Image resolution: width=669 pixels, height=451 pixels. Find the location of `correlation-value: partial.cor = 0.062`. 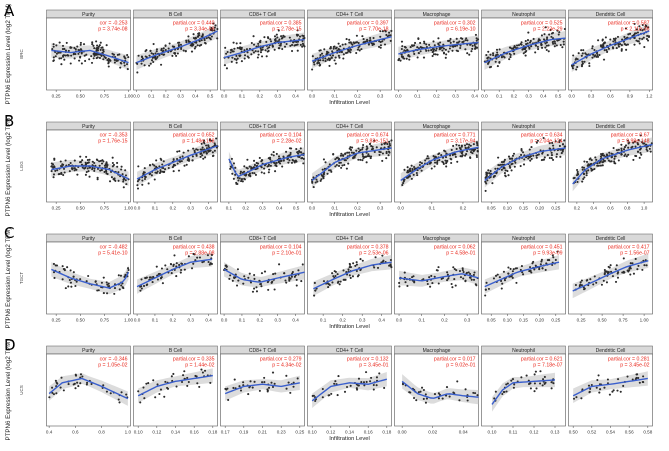

correlation-value: partial.cor = 0.062 is located at coordinates (455, 248).